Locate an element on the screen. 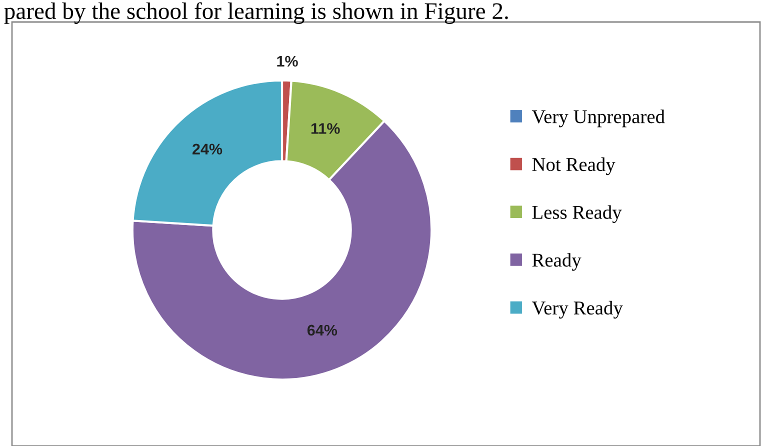 The height and width of the screenshot is (446, 770). data-label: 64% is located at coordinates (322, 330).